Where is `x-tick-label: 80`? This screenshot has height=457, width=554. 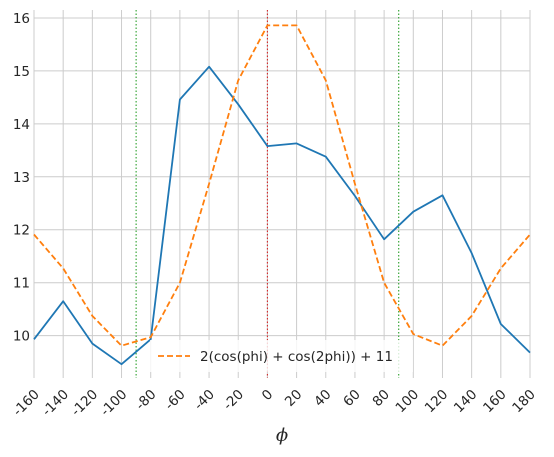
x-tick-label: 80 is located at coordinates (380, 398).